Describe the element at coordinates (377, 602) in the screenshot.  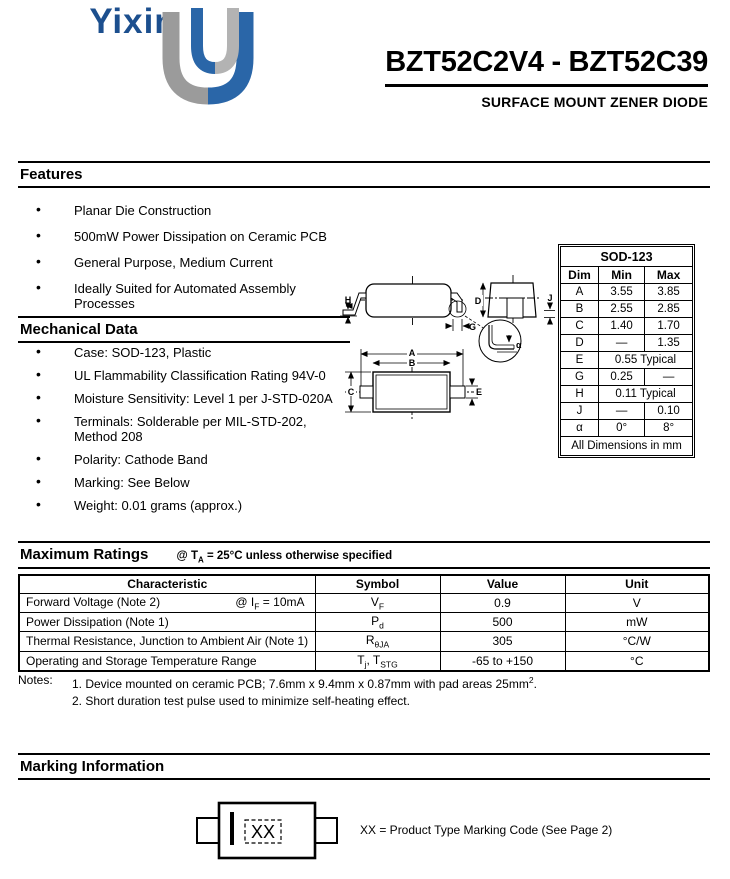
I see `symbol-cell: VF` at that location.